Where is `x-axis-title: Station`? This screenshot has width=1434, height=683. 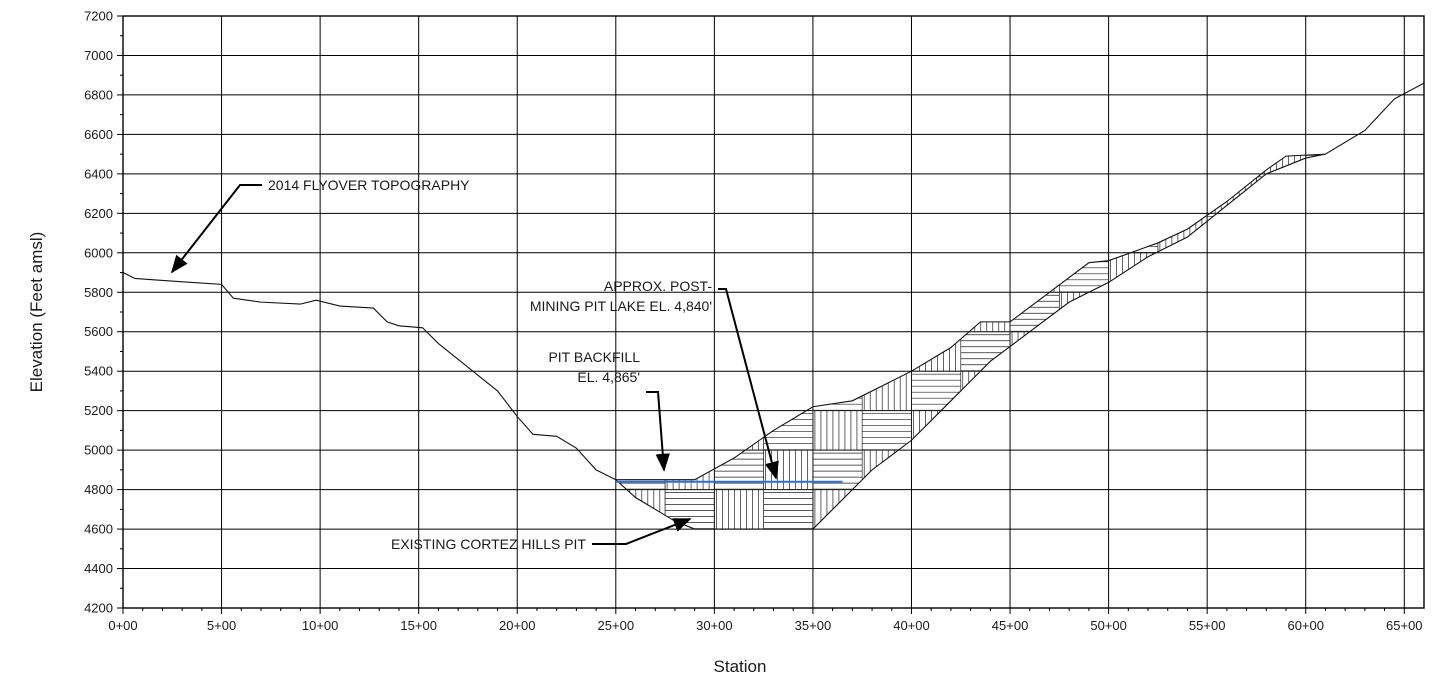
x-axis-title: Station is located at coordinates (740, 666).